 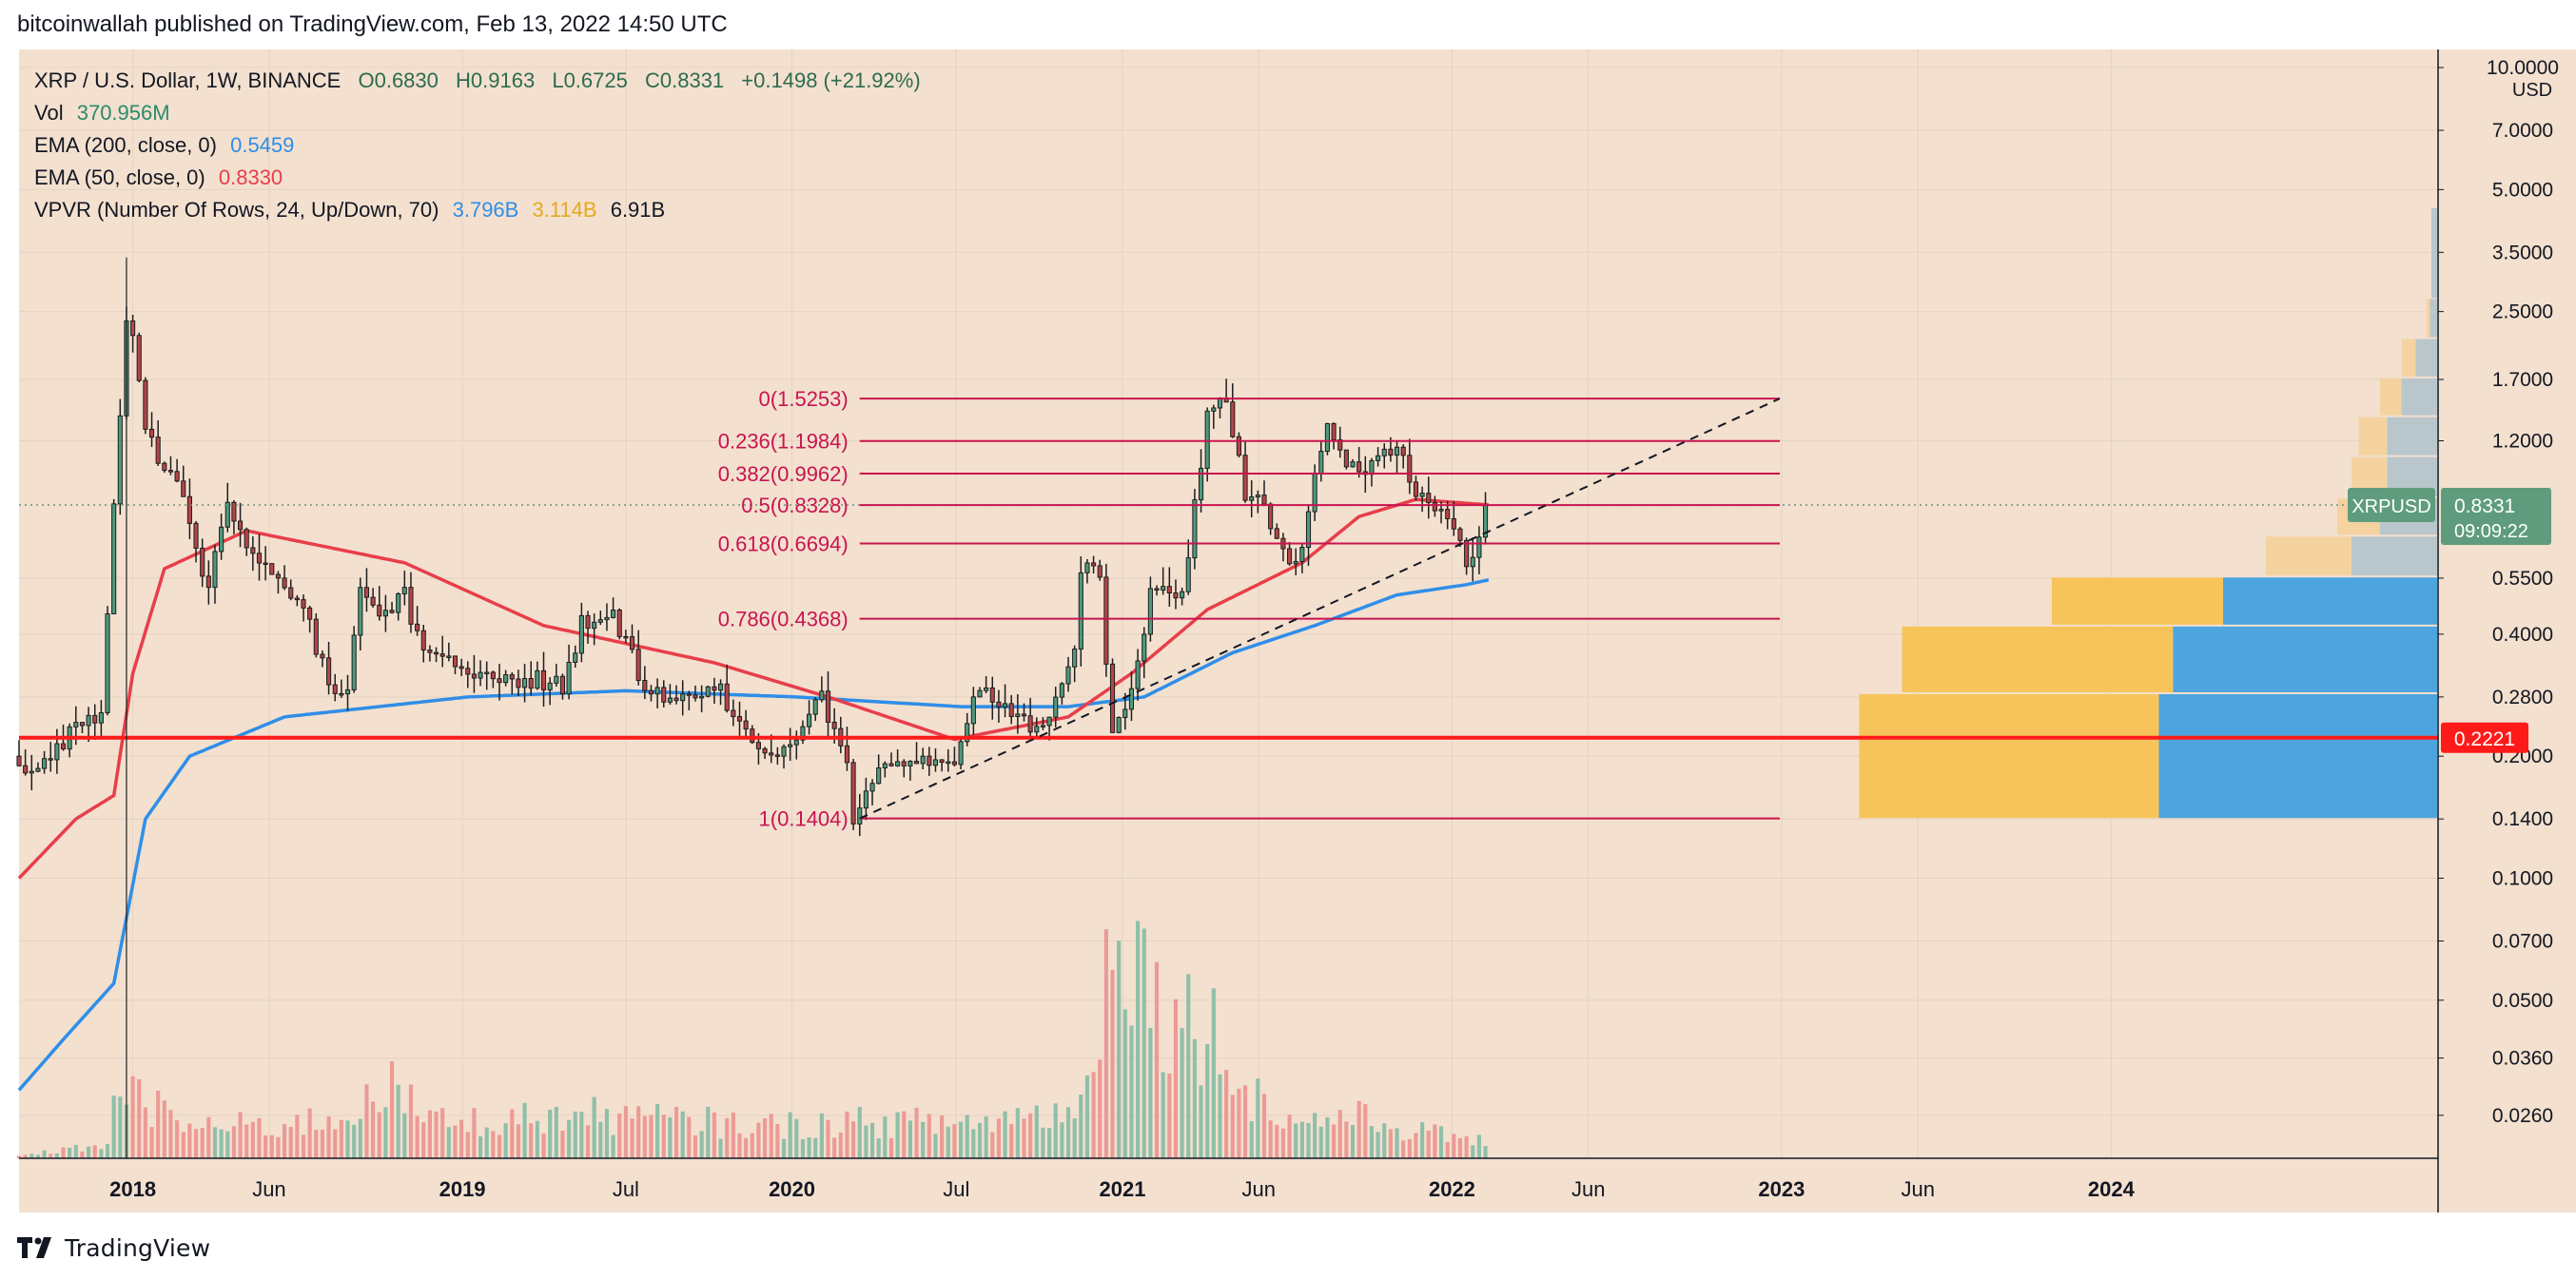 I want to click on time-axis-tick-label: Jun, so click(x=1918, y=1189).